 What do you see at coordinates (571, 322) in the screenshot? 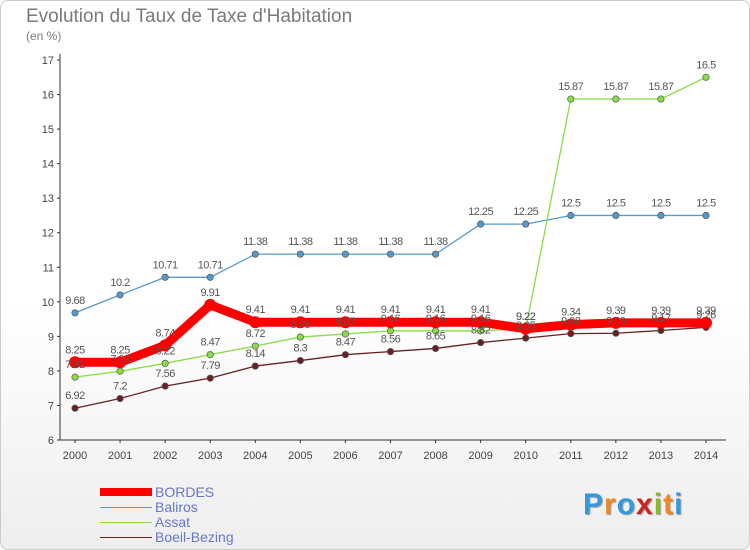
I see `data-label: 9.08` at bounding box center [571, 322].